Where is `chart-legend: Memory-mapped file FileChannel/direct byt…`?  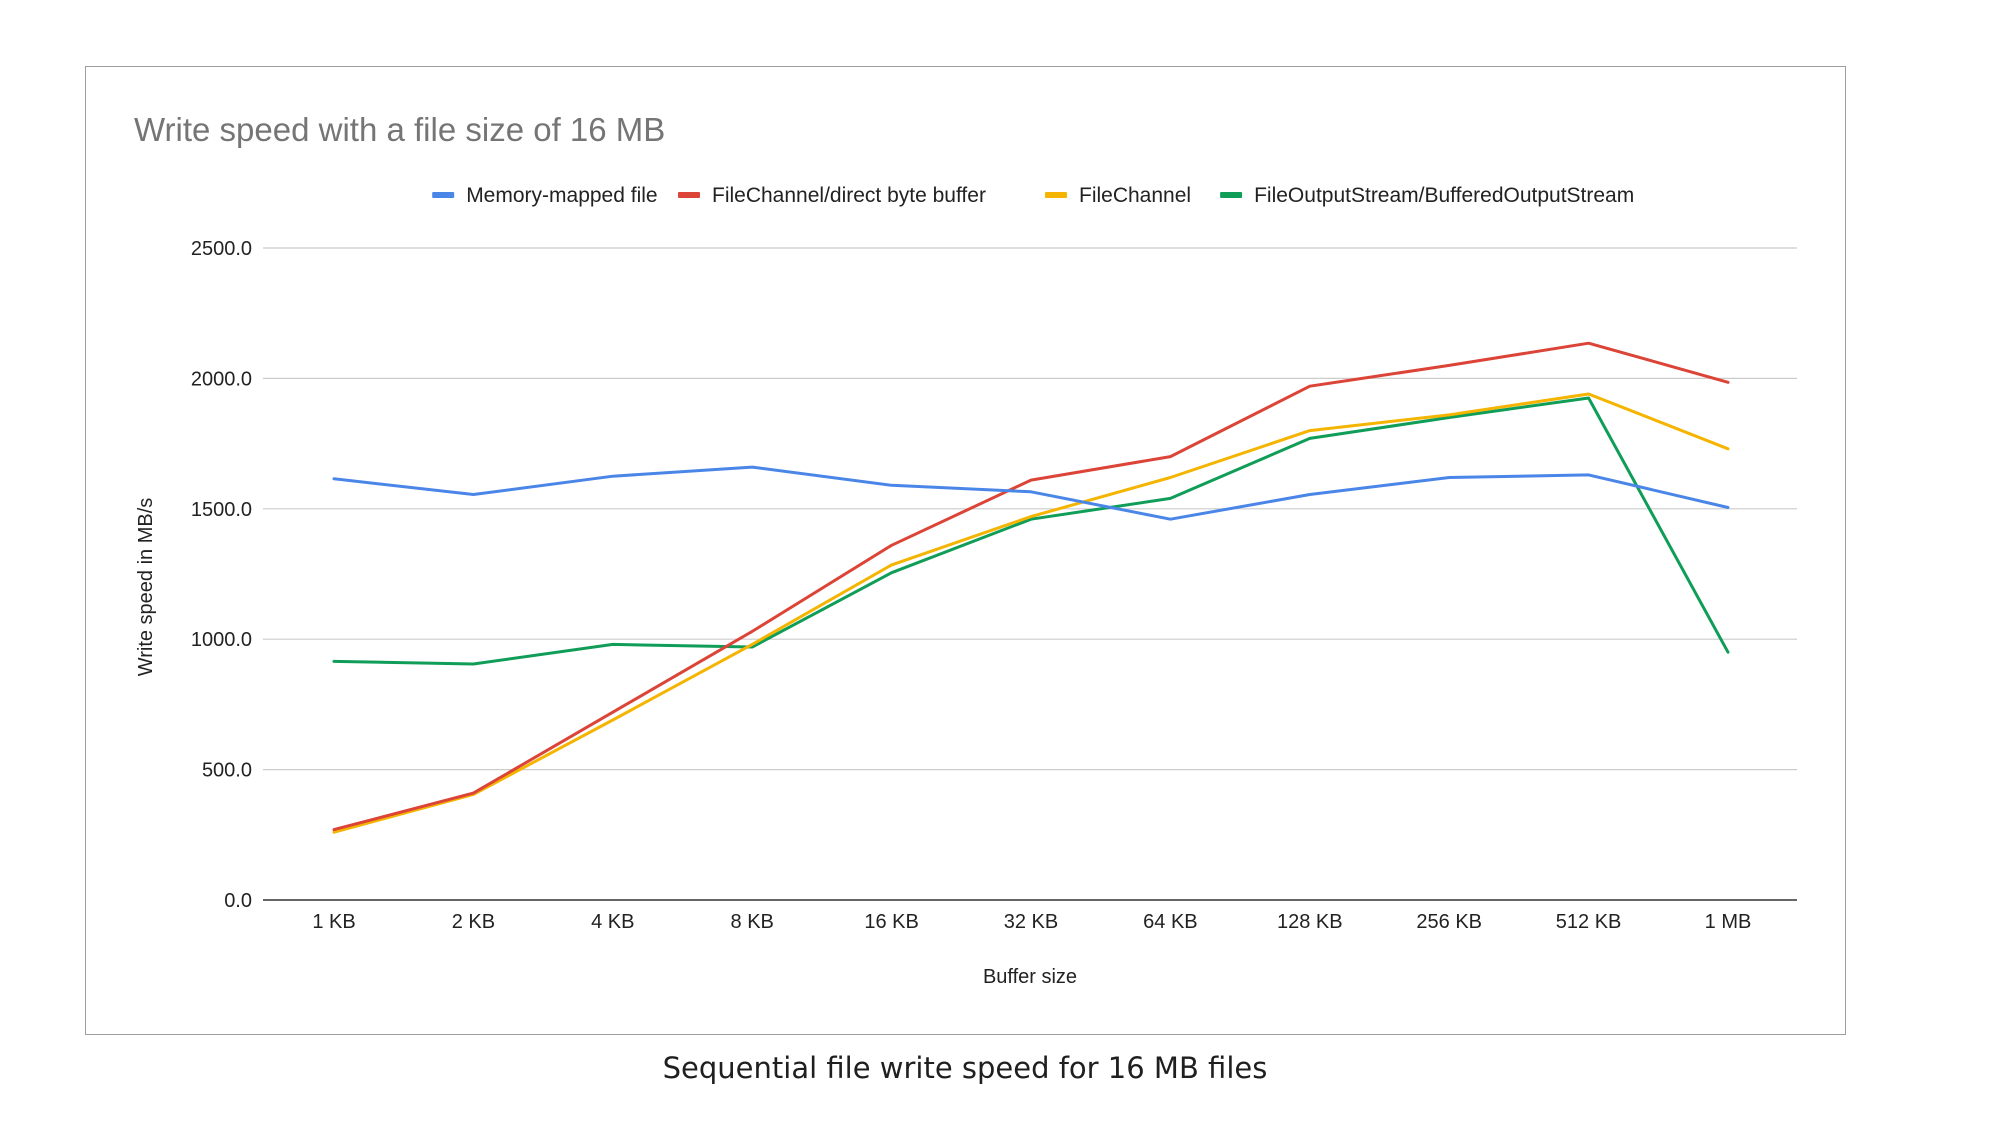
chart-legend: Memory-mapped file FileChannel/direct byt… is located at coordinates (1033, 195).